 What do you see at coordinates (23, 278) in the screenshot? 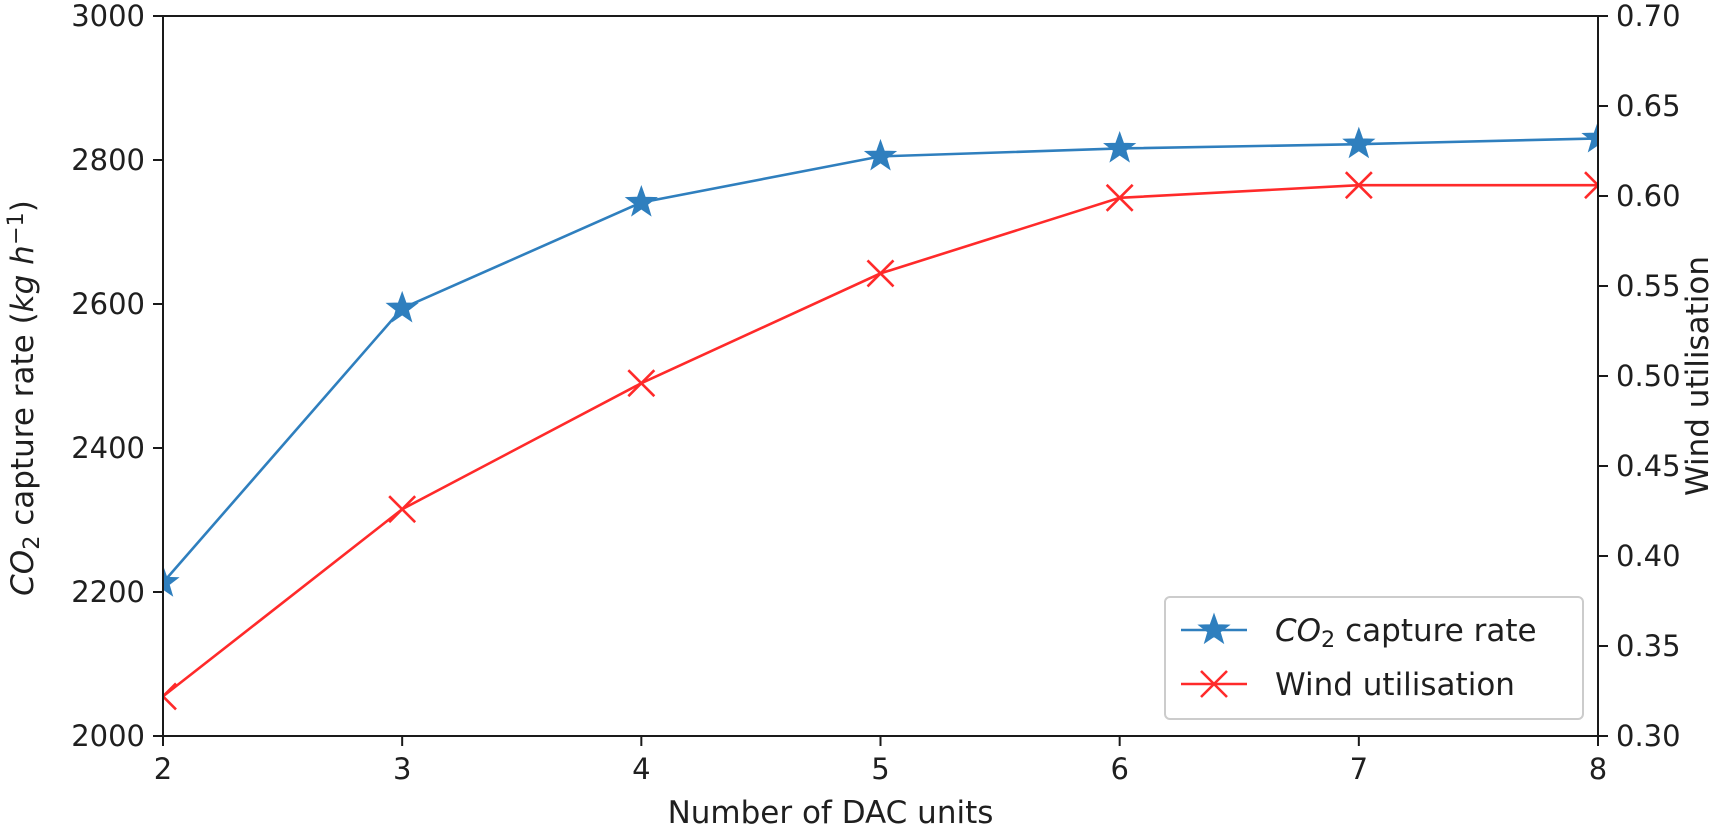
I see `text-part: kg h` at bounding box center [23, 278].